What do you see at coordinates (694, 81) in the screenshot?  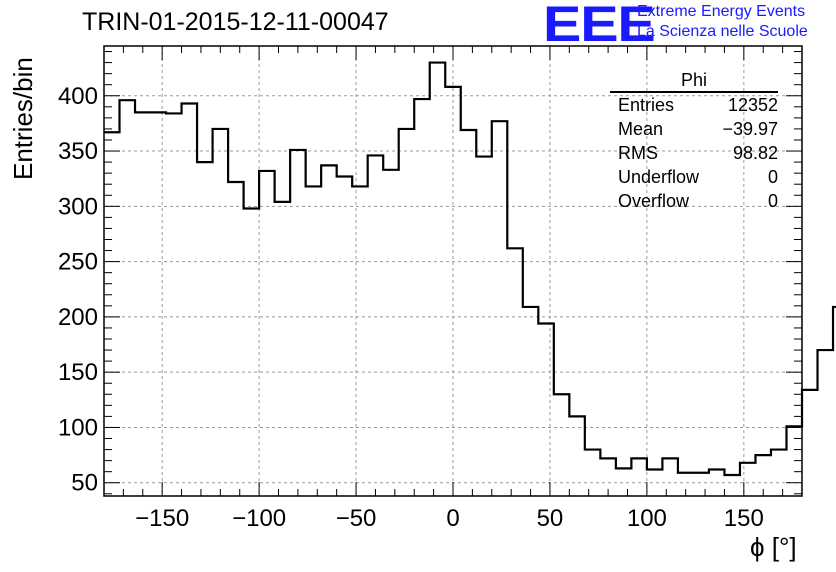 I see `stats-title: Phi` at bounding box center [694, 81].